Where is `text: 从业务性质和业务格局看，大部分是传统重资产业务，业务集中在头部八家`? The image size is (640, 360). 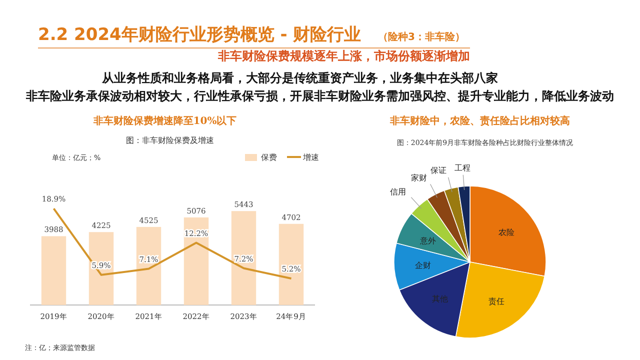
text: 从业务性质和业务格局看，大部分是传统重资产业务，业务集中在头部八家 is located at coordinates (299, 78).